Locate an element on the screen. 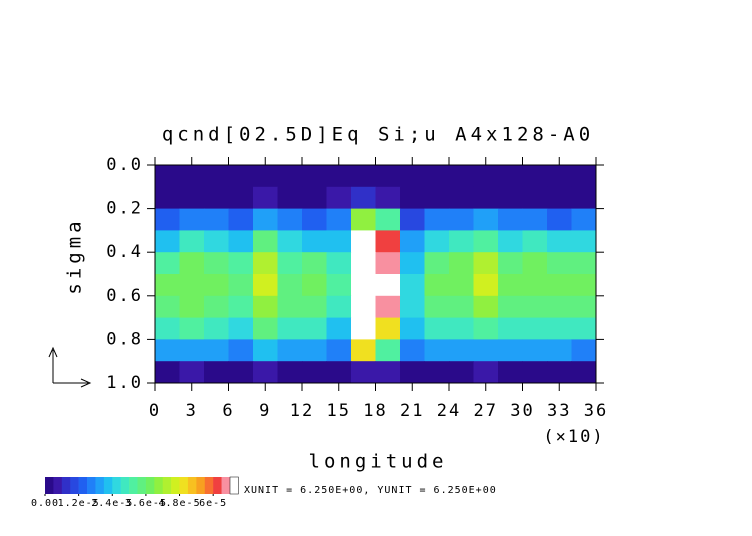  y-tick-label: 0.2 is located at coordinates (124, 209).